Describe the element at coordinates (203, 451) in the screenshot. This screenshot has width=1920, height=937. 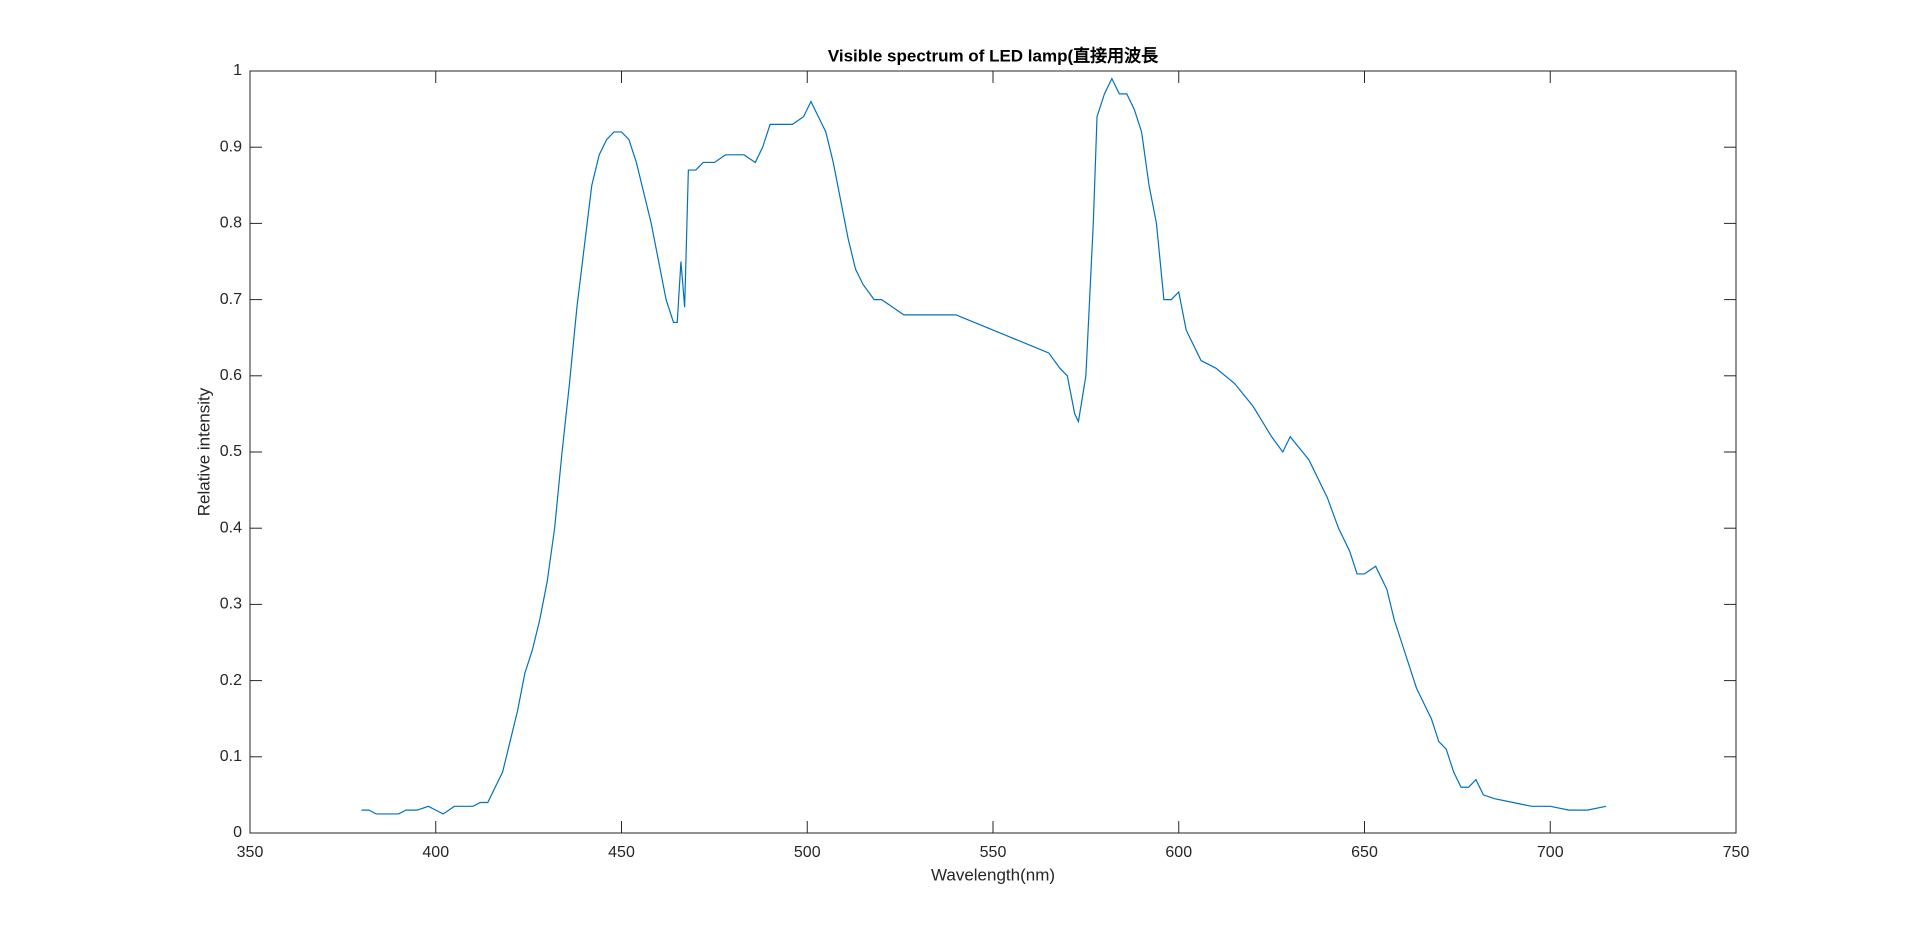
I see `y-axis-label: Relative intensity` at that location.